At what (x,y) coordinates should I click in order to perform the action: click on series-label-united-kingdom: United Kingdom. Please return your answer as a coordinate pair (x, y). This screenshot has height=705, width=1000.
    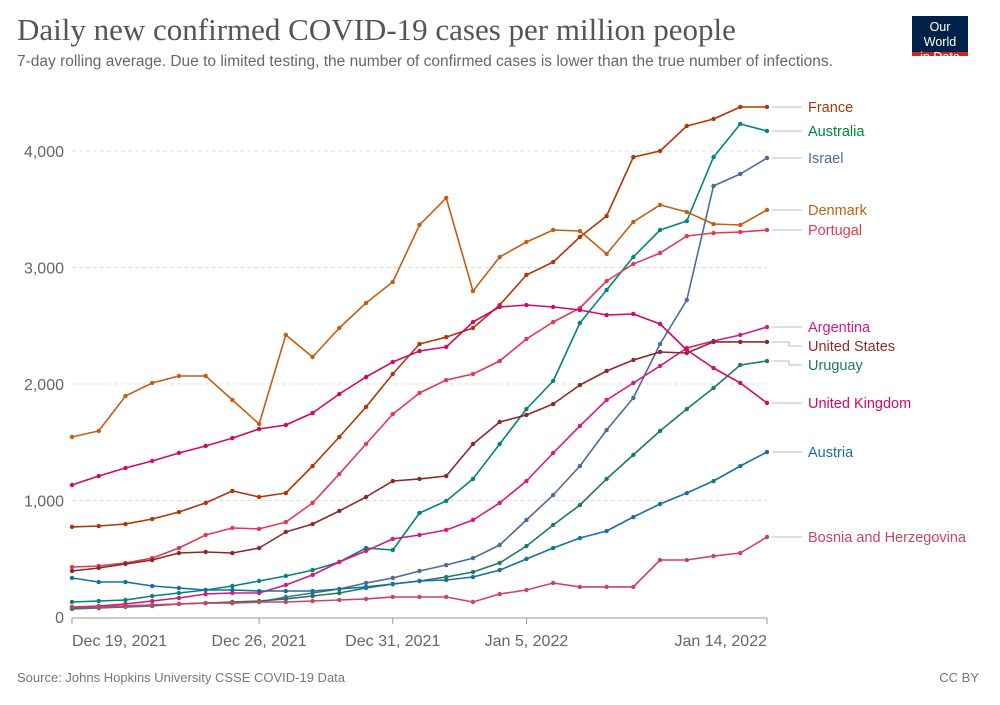
    Looking at the image, I should click on (859, 404).